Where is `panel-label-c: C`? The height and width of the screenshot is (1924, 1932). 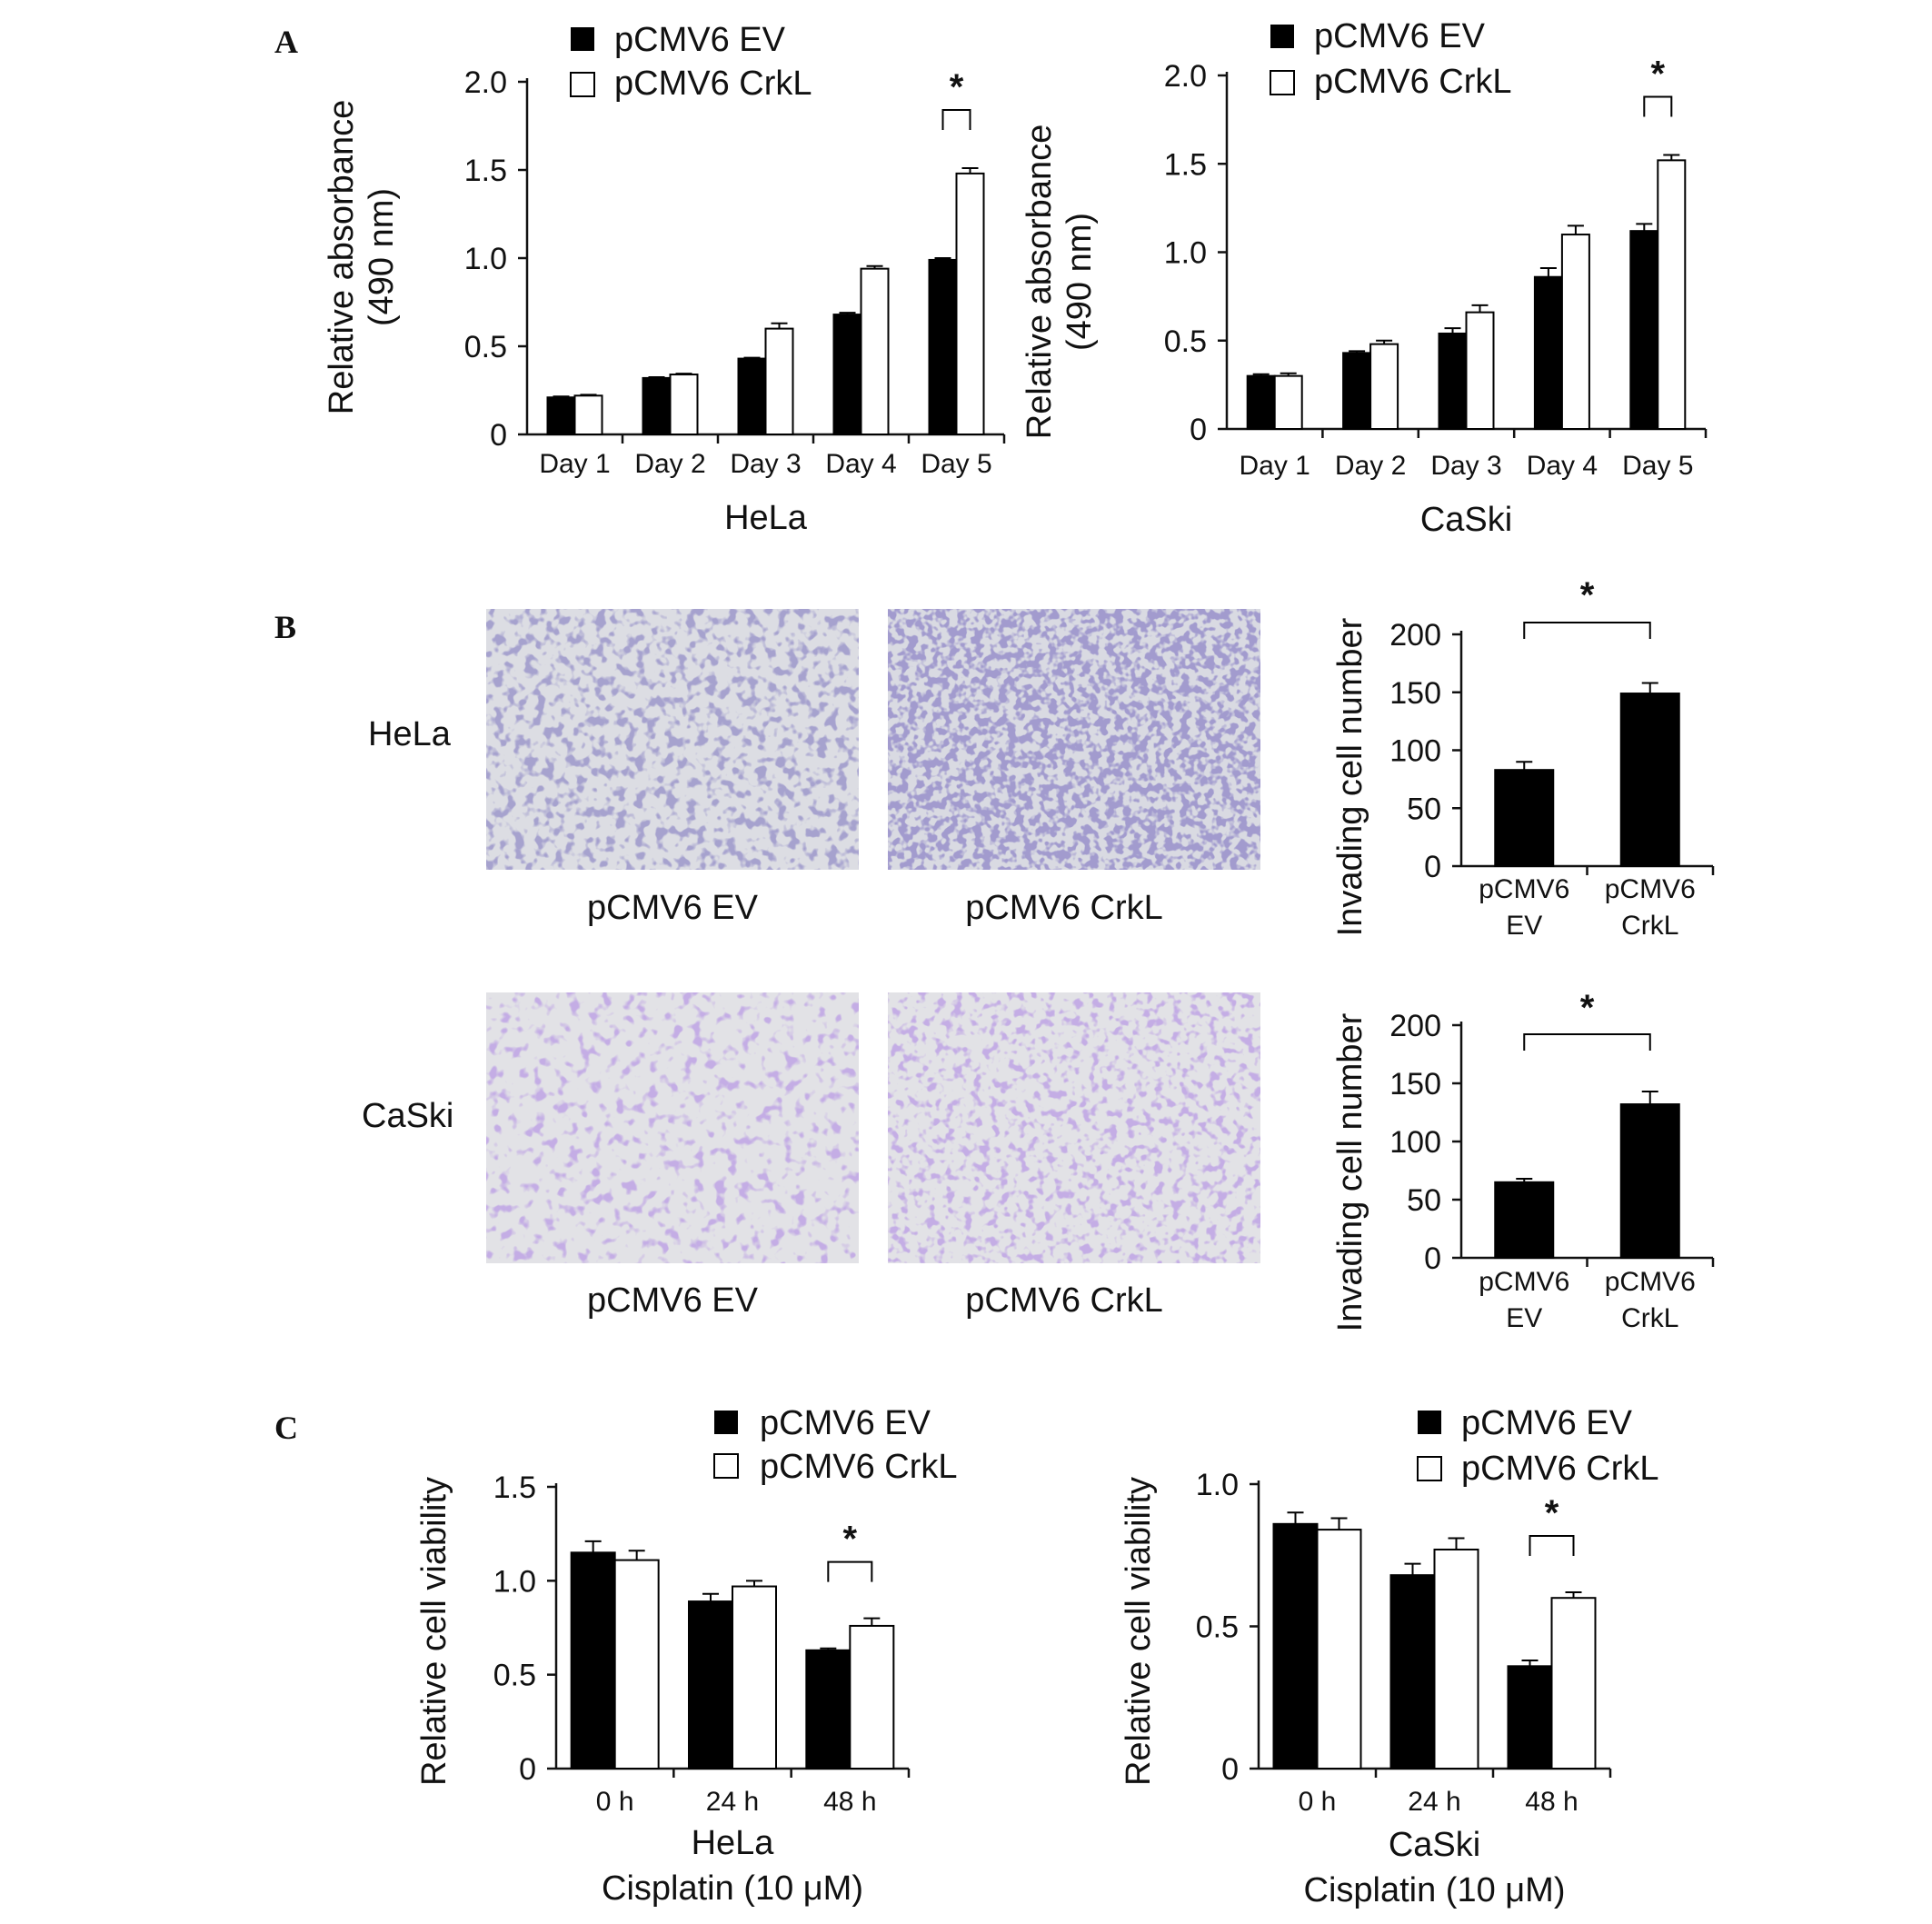 panel-label-c: C is located at coordinates (286, 1428).